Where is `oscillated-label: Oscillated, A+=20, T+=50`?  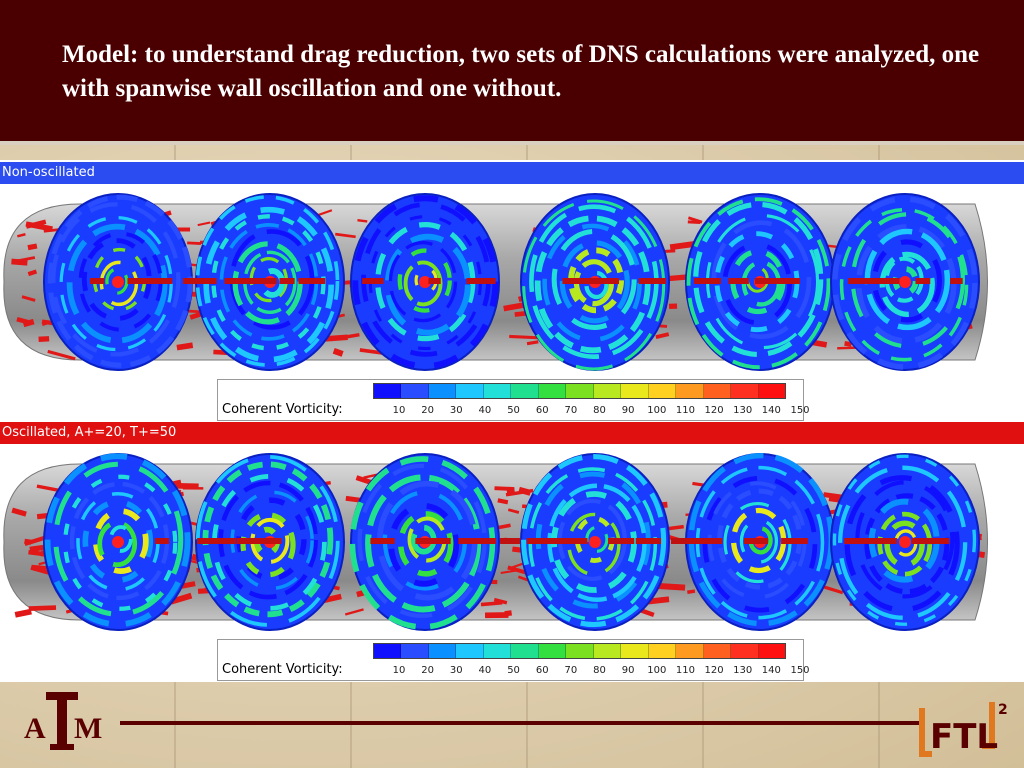
oscillated-label: Oscillated, A+=20, T+=50 is located at coordinates (512, 433).